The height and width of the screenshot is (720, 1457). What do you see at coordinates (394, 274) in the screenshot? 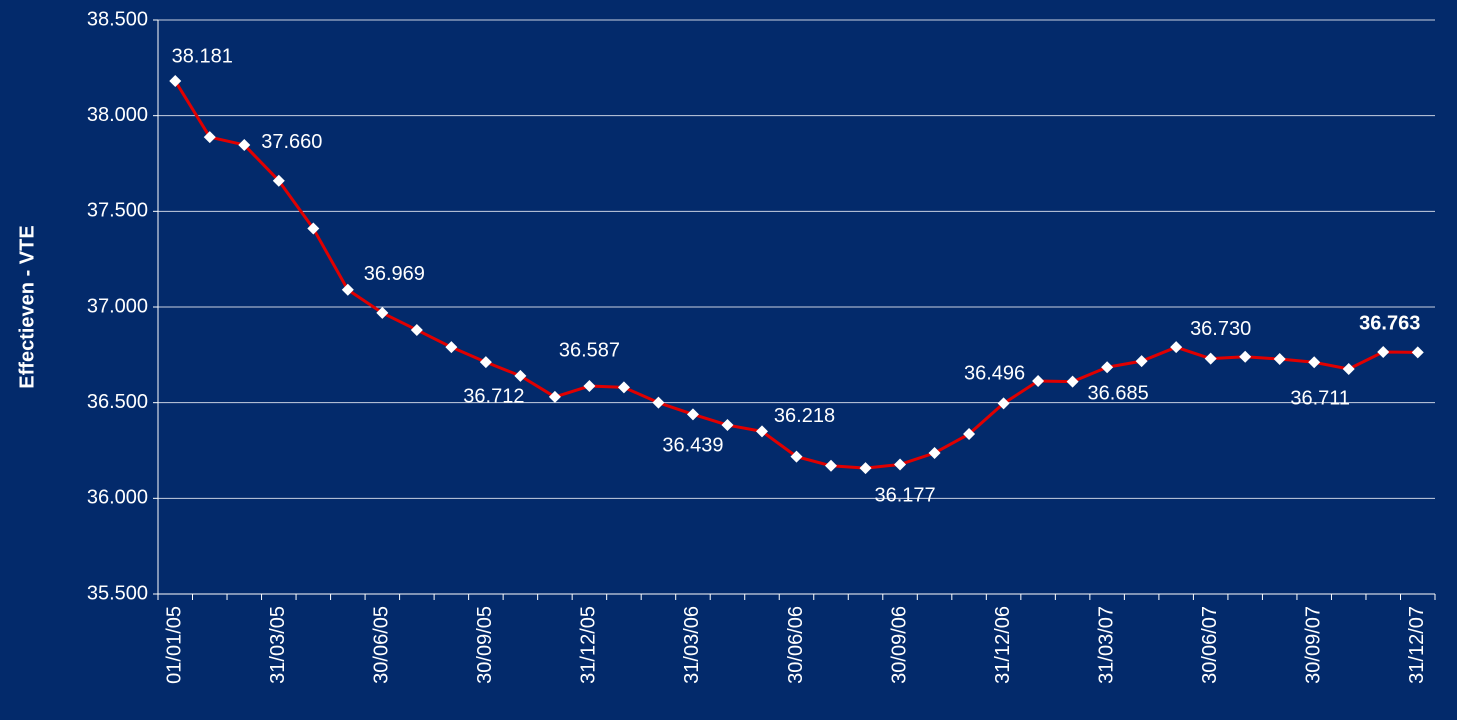
I see `data-label: 36.969` at bounding box center [394, 274].